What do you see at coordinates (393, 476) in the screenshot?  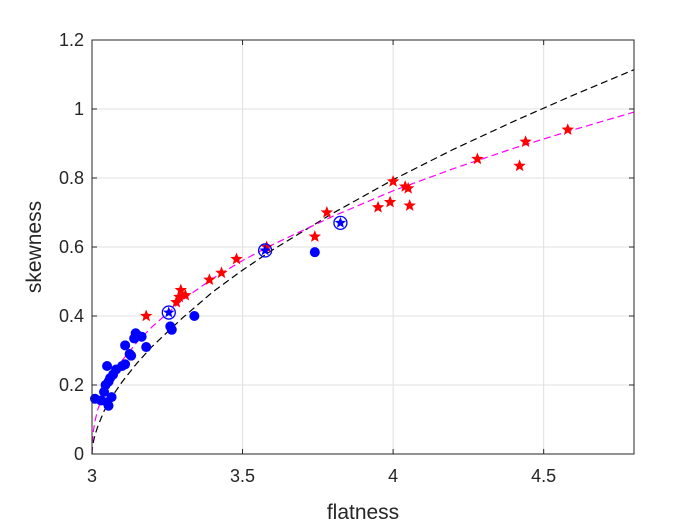 I see `x-tick-label: 4` at bounding box center [393, 476].